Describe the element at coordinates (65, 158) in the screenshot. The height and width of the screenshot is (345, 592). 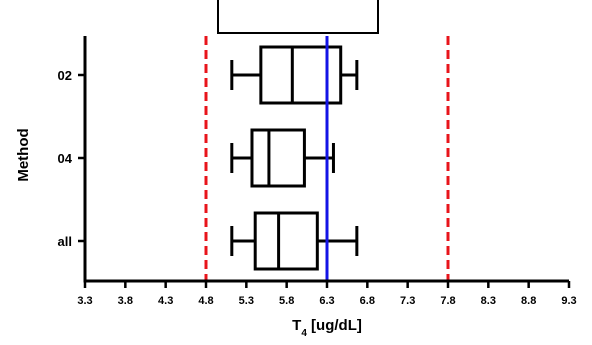
I see `y-tick-label-04: 04` at that location.